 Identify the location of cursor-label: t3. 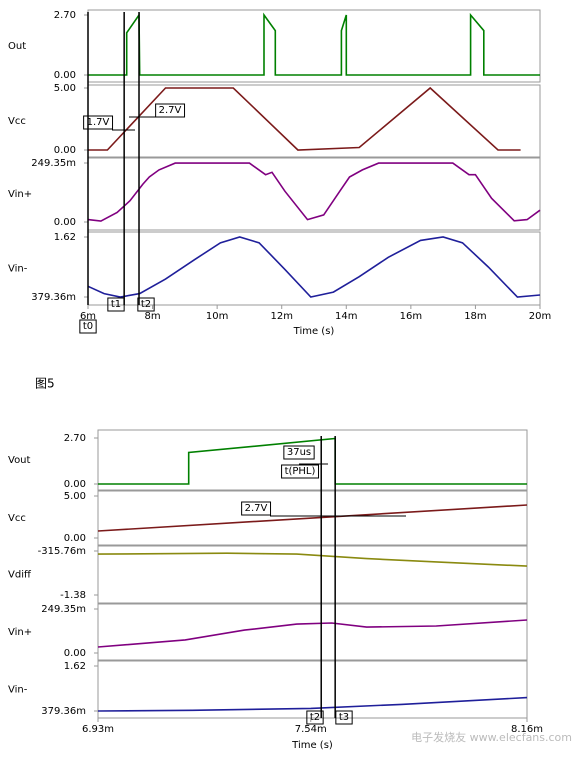
(344, 717).